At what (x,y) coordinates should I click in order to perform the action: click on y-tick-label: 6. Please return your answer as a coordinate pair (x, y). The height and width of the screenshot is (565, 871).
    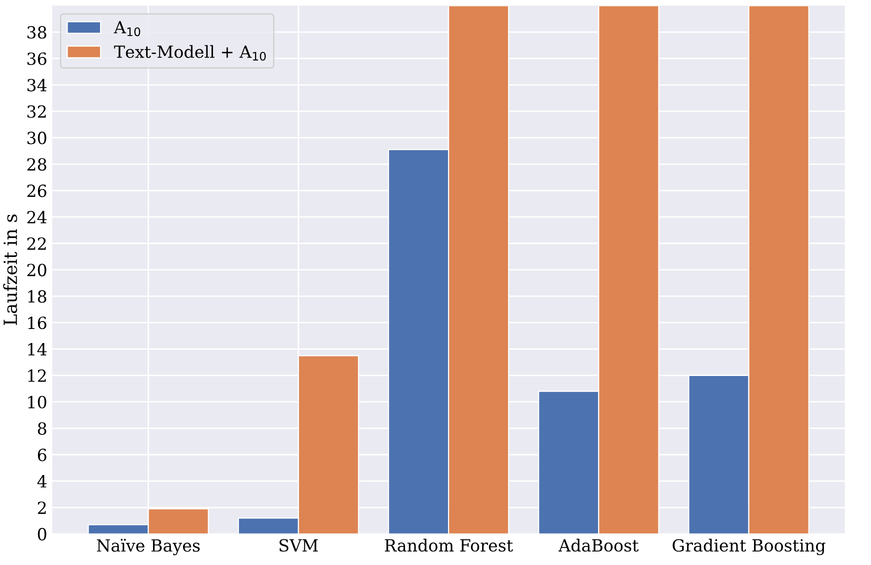
    Looking at the image, I should click on (42, 455).